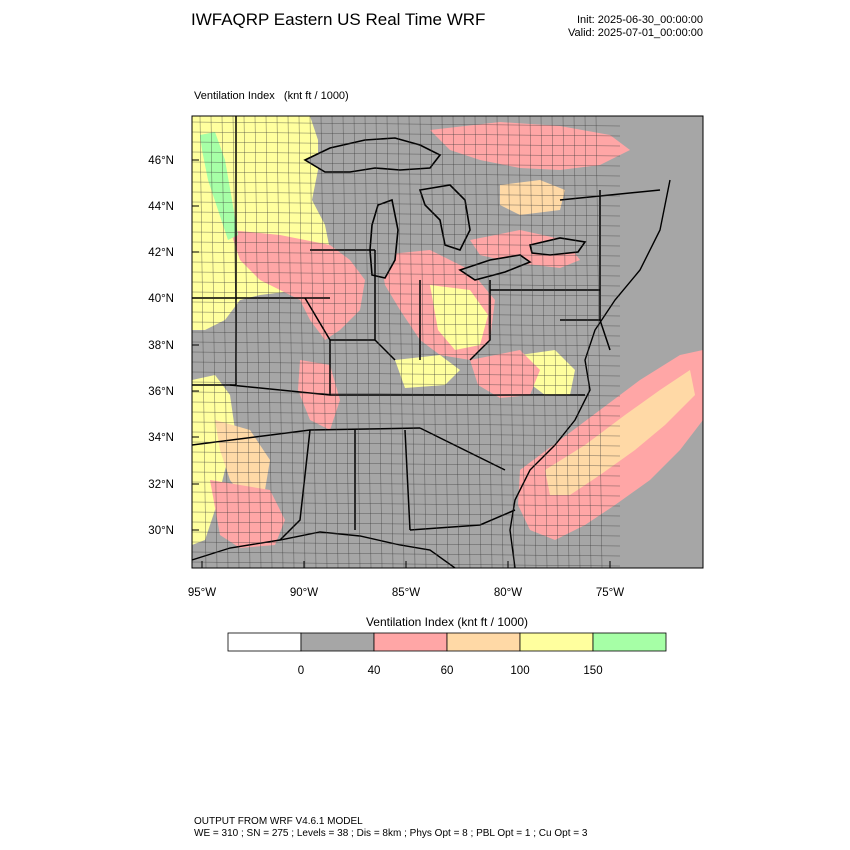 The width and height of the screenshot is (850, 850). Describe the element at coordinates (202, 593) in the screenshot. I see `lon-tick-label: 95°W` at that location.